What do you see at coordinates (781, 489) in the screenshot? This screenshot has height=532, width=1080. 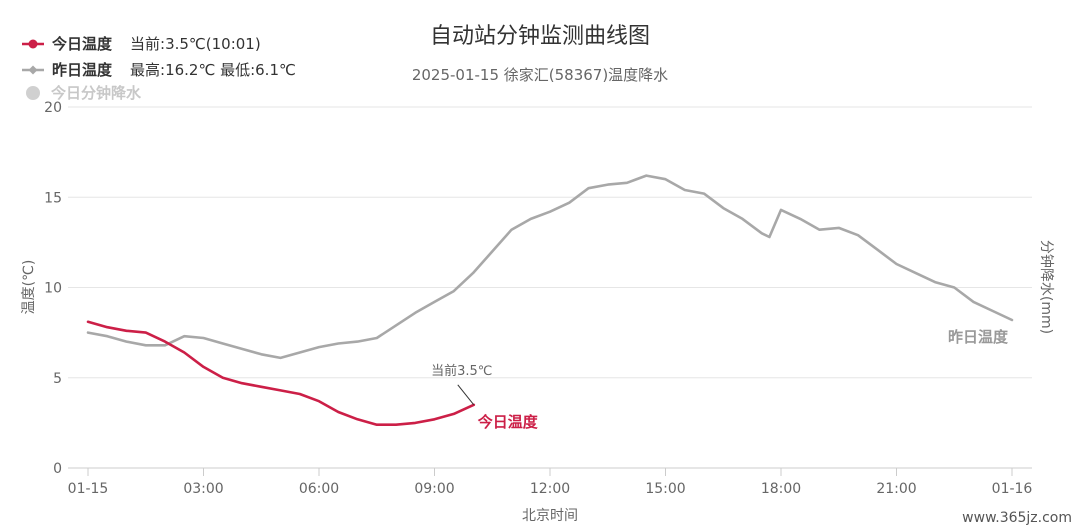 I see `x-tick-label: 18:00` at bounding box center [781, 489].